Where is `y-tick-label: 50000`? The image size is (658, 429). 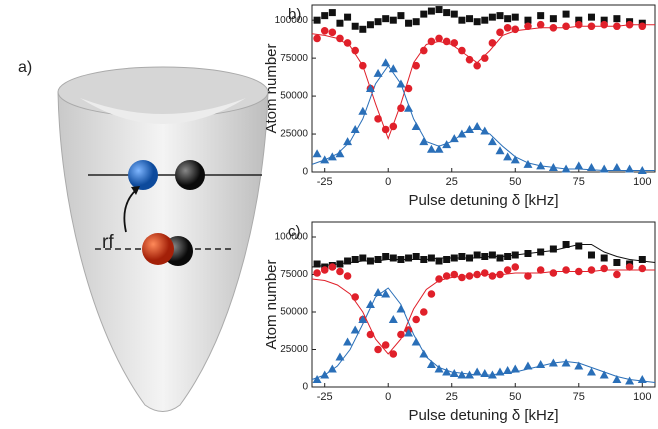 y-tick-label: 50000 is located at coordinates (294, 312).